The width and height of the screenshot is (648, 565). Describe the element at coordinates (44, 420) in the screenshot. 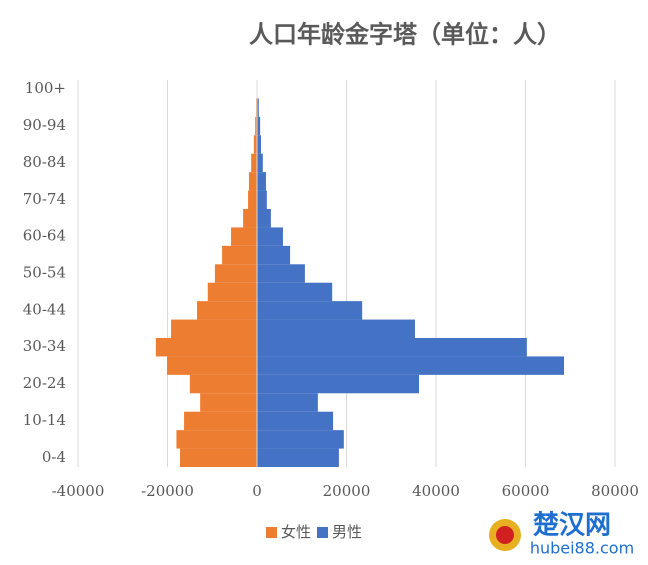

I see `y-tick-label: 10-14` at that location.